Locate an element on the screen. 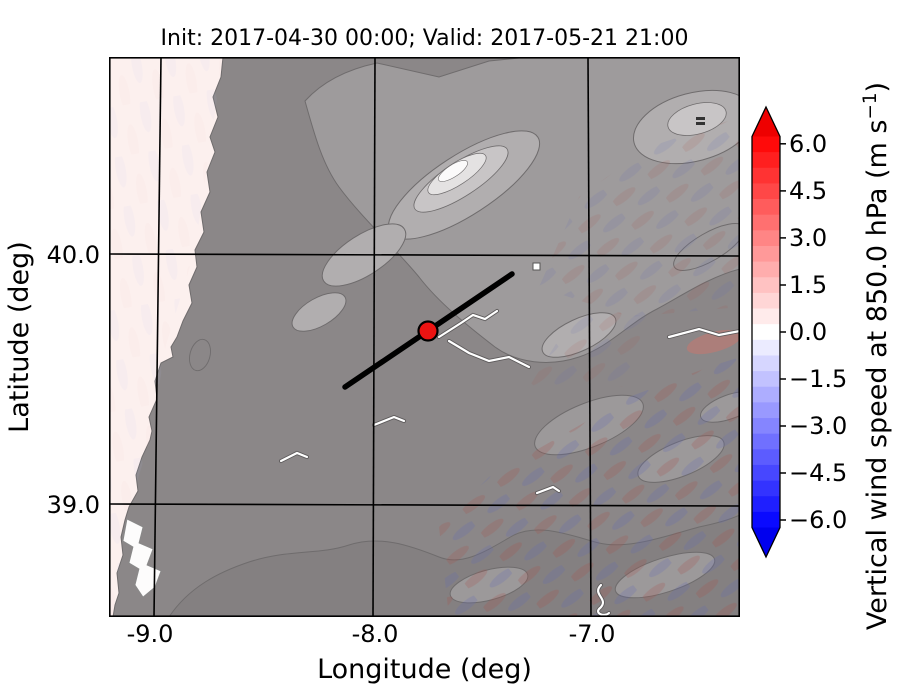 This screenshot has height=700, width=900. y-axis-label: Latitude (deg) is located at coordinates (19, 337).